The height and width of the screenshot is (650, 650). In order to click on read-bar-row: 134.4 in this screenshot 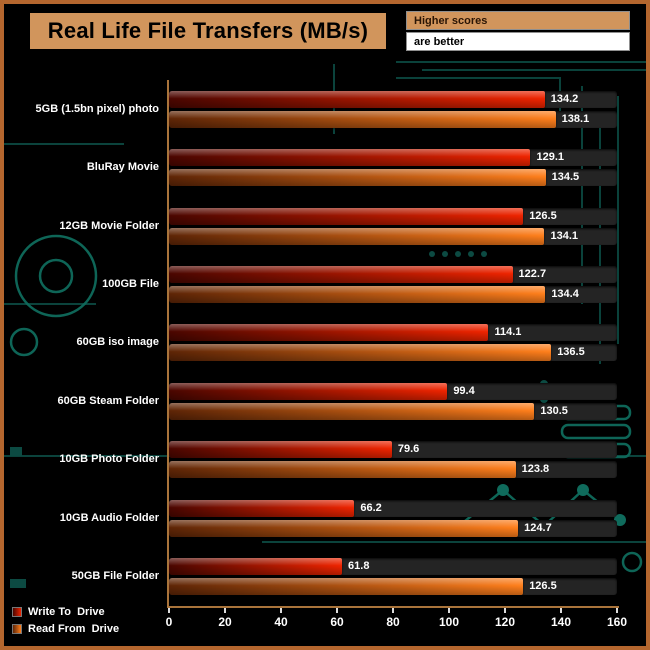, I will do `click(393, 295)`.